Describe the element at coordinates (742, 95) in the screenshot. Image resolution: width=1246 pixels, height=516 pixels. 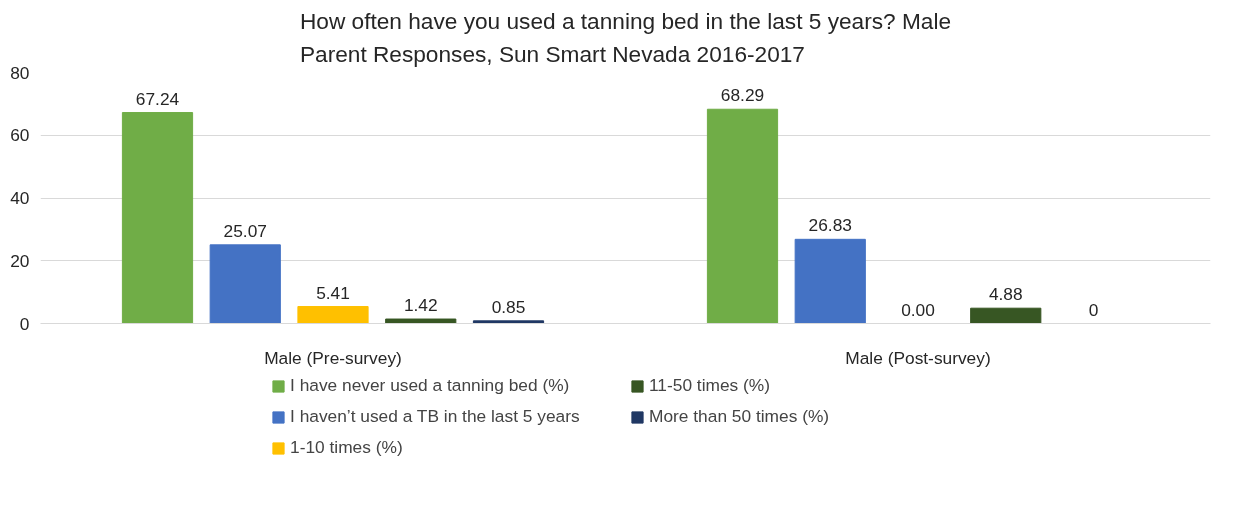
I see `data-label: 68.29` at that location.